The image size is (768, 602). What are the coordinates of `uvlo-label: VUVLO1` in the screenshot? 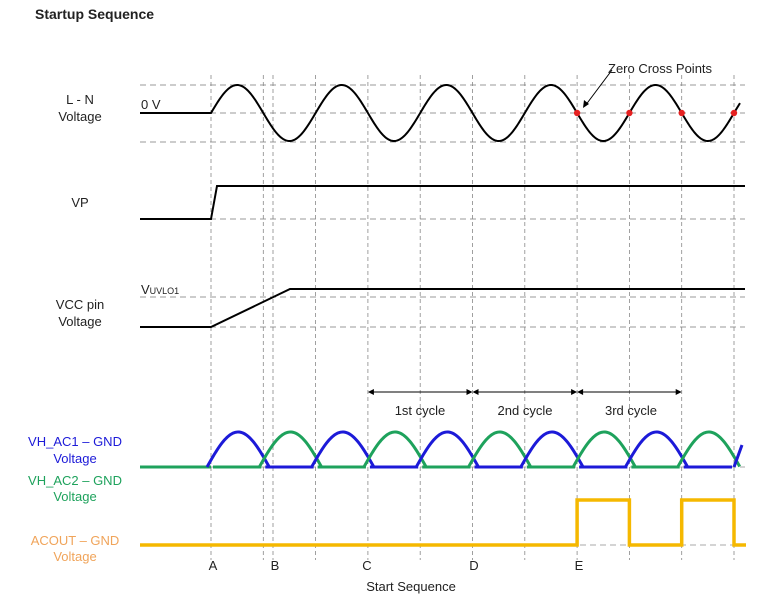 It's located at (160, 289).